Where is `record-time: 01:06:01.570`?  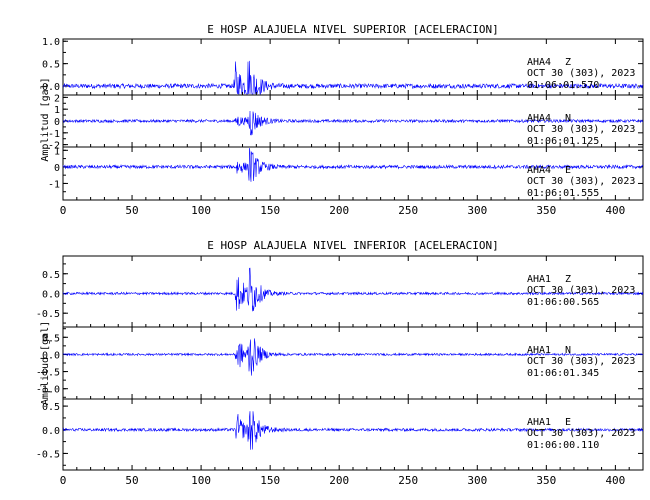
record-time: 01:06:01.570 is located at coordinates (563, 85).